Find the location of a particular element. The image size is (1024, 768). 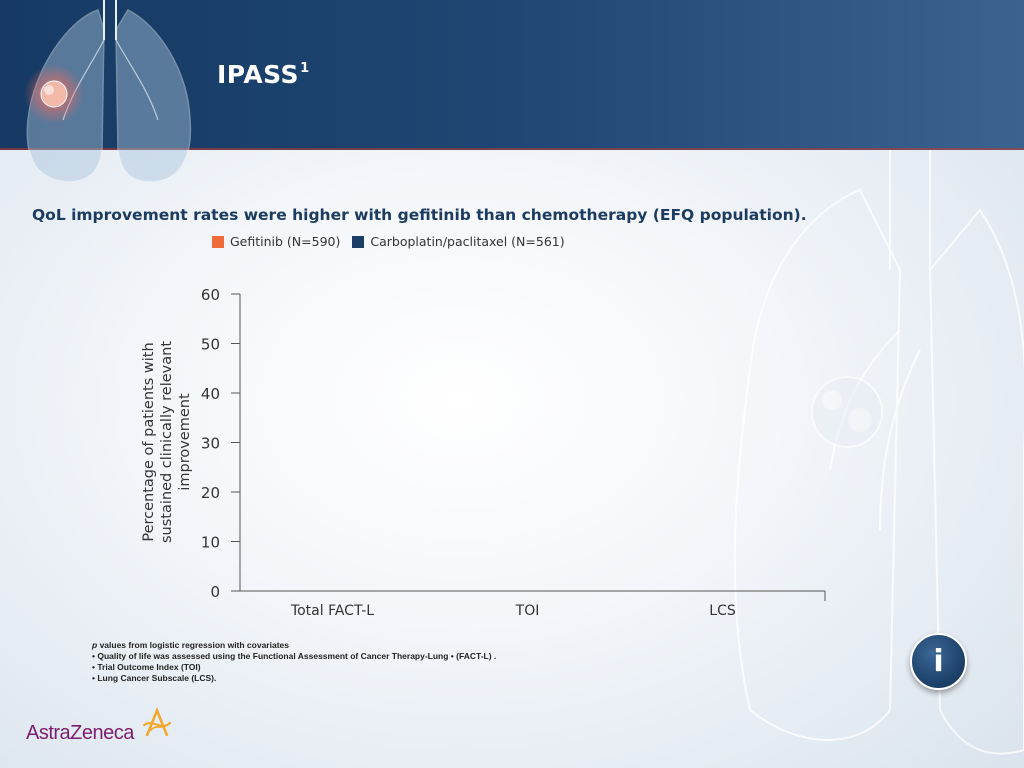

x-axis-ticks: Total FACT-L TOI LCS is located at coordinates (513, 611).